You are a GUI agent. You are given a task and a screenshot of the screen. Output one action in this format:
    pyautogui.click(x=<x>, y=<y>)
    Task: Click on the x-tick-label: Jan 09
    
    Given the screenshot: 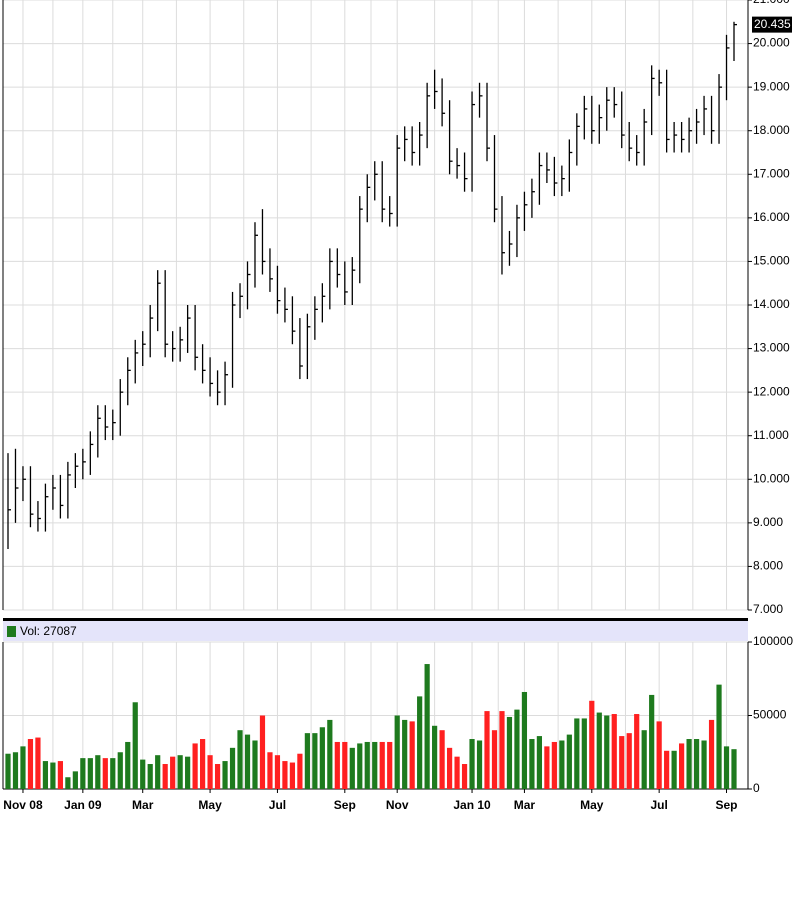 What is the action you would take?
    pyautogui.click(x=83, y=805)
    